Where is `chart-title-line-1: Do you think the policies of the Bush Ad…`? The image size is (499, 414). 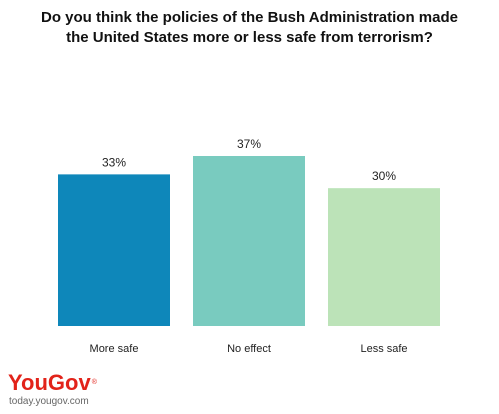 chart-title-line-1: Do you think the policies of the Bush Ad… is located at coordinates (249, 17).